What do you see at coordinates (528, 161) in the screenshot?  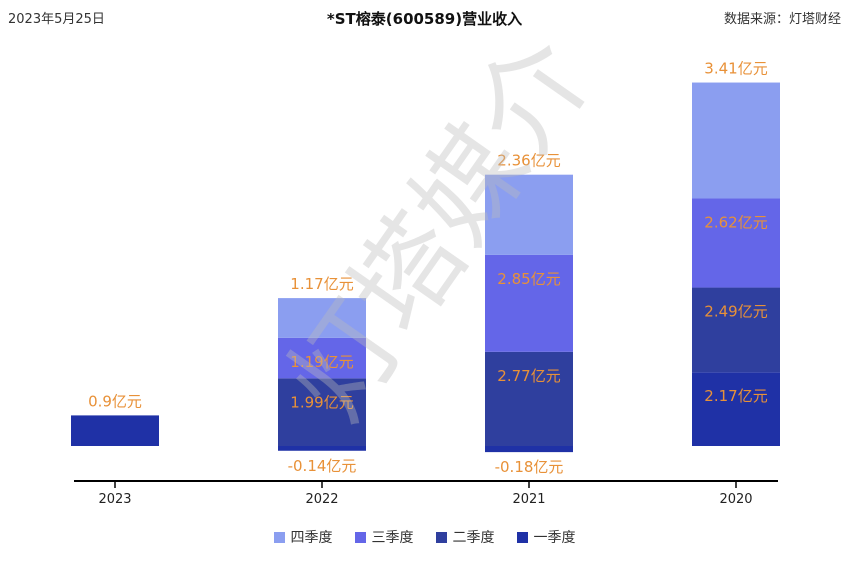 I see `data-label-2021-q4: 2.36亿元` at bounding box center [528, 161].